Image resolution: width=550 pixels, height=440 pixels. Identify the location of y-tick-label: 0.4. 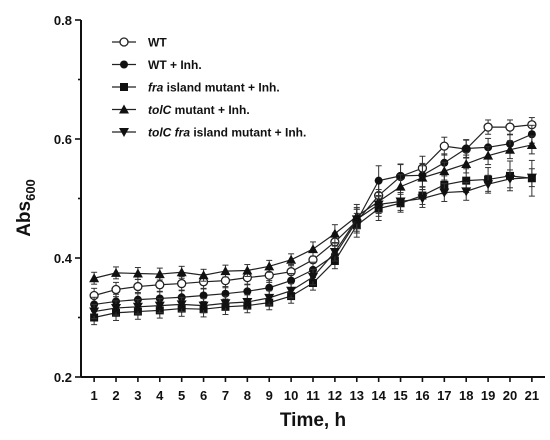
(63, 258).